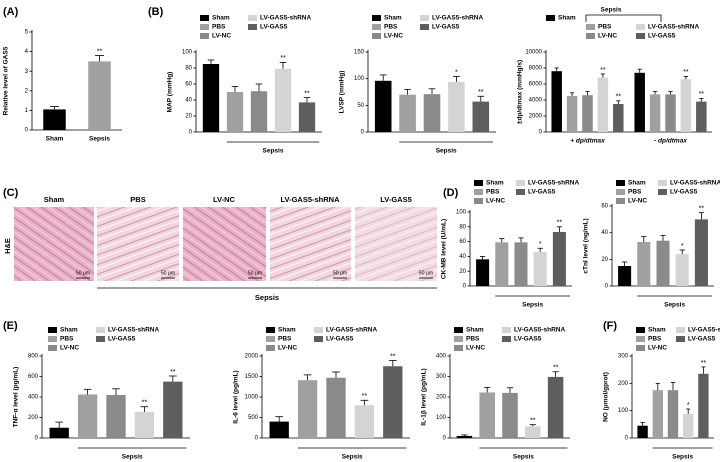 The width and height of the screenshot is (720, 462). Describe the element at coordinates (359, 53) in the screenshot. I see `y-tick-label: 150` at that location.